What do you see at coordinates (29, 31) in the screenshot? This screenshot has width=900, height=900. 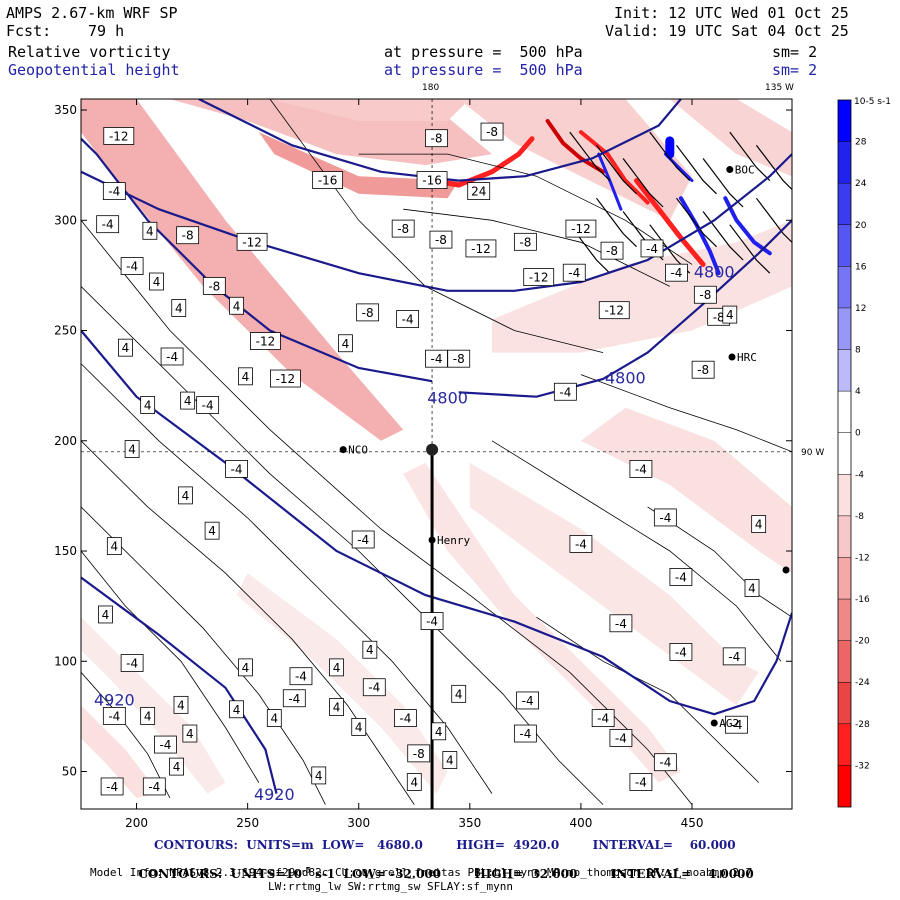 I see `forecast-hour-label: Fcst:` at bounding box center [29, 31].